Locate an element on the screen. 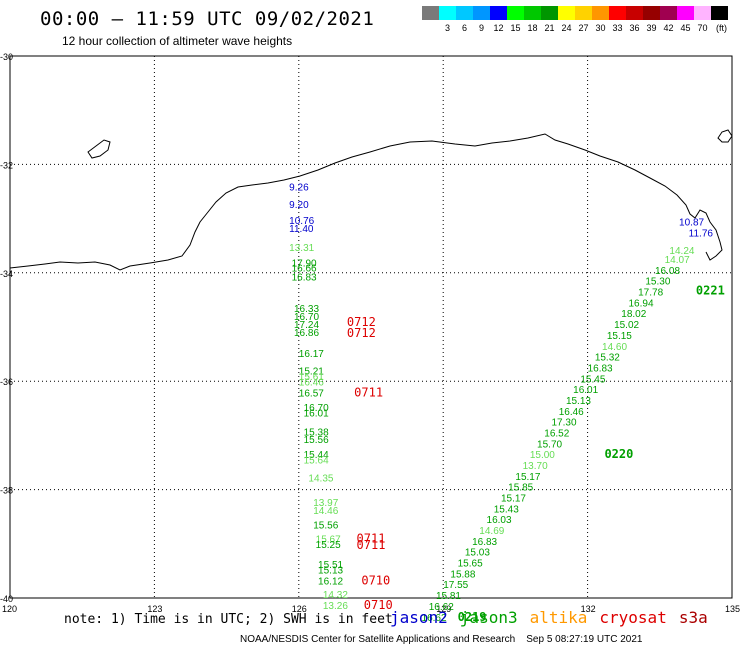  wave-height-label: 16.62 is located at coordinates (434, 618).